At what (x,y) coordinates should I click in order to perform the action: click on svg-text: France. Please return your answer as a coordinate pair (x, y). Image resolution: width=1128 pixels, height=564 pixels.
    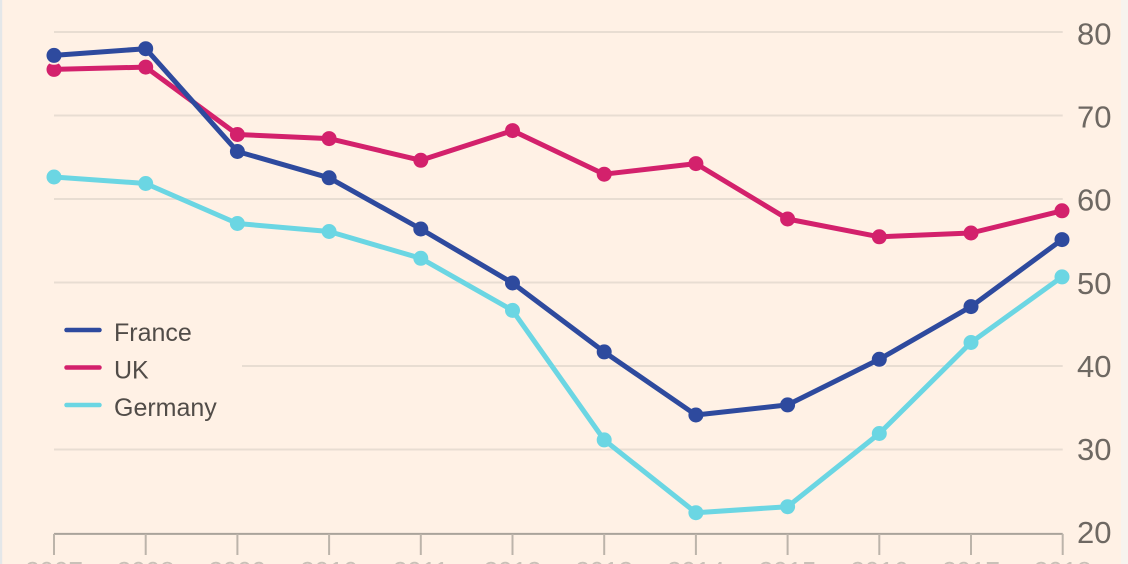
    Looking at the image, I should click on (153, 333).